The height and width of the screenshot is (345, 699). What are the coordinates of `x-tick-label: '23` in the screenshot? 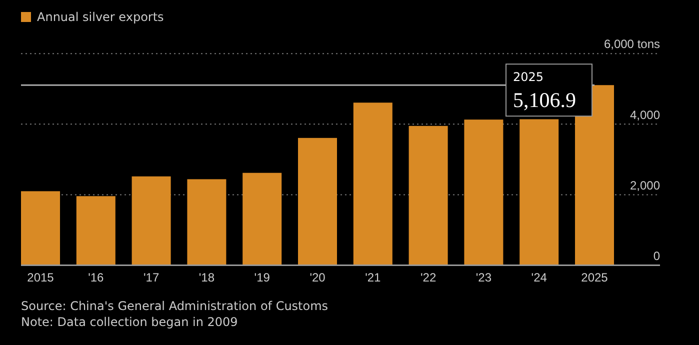 It's located at (484, 277).